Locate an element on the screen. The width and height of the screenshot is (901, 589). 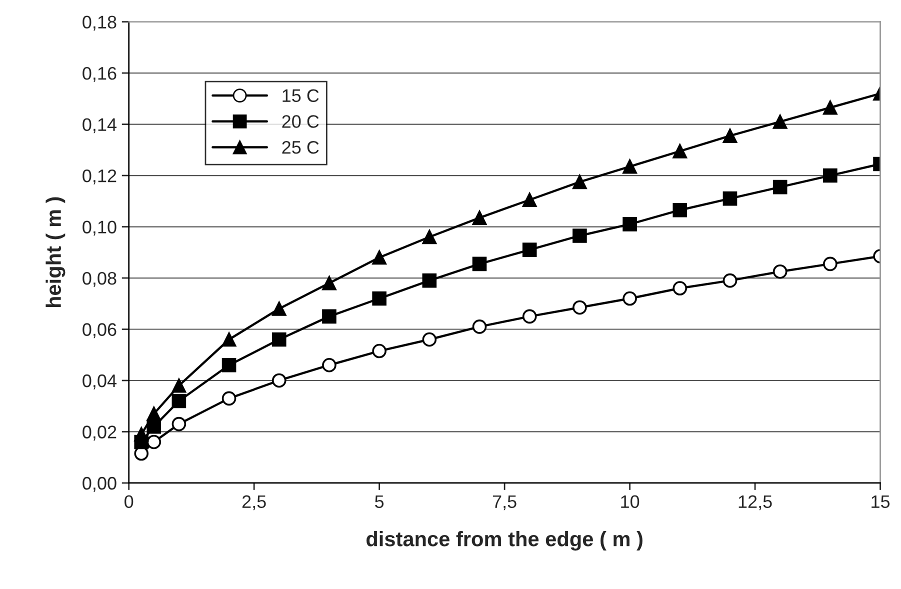
y-tick-label: 0,12 is located at coordinates (99, 176).